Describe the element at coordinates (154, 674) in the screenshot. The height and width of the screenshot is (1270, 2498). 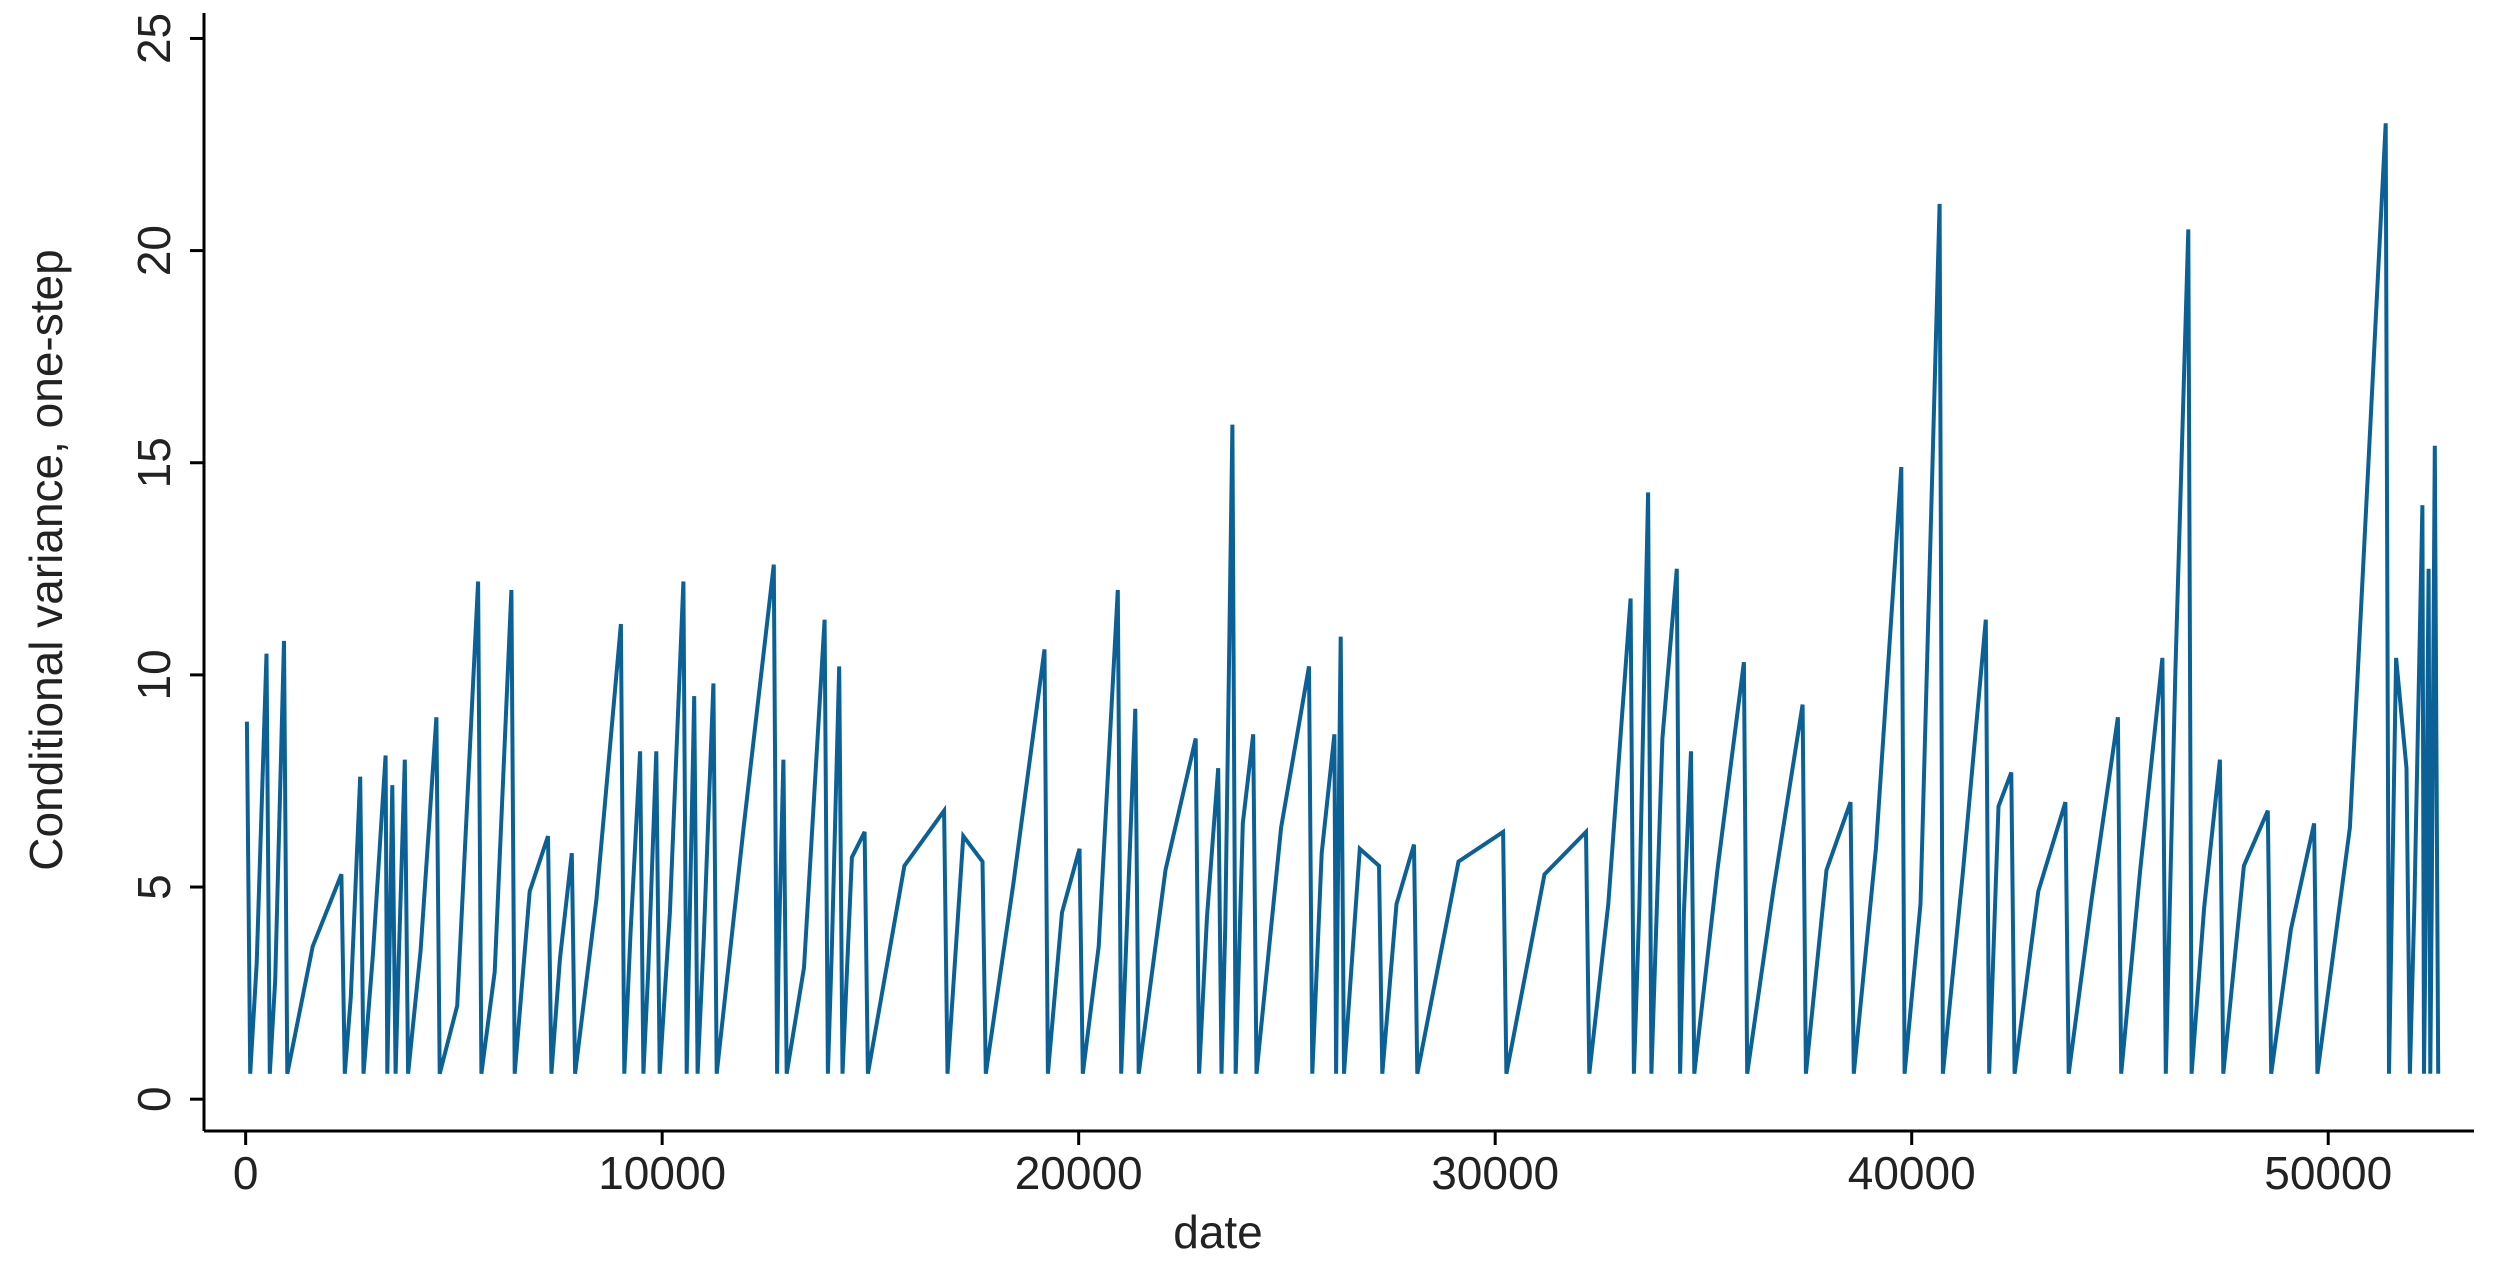
I see `y-tick-label: 10` at that location.